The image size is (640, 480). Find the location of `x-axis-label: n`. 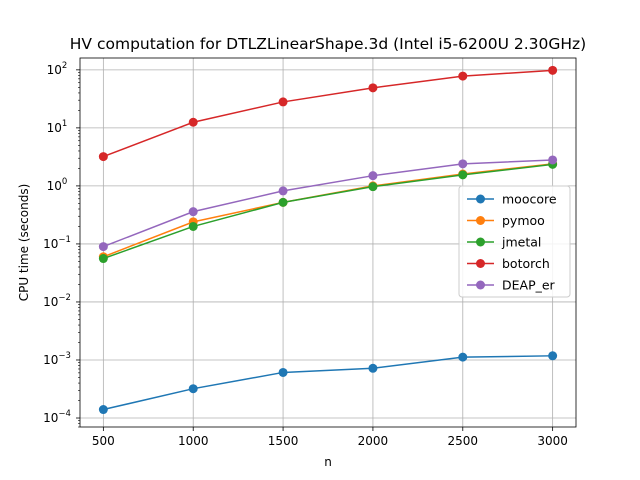

x-axis-label: n is located at coordinates (328, 462).